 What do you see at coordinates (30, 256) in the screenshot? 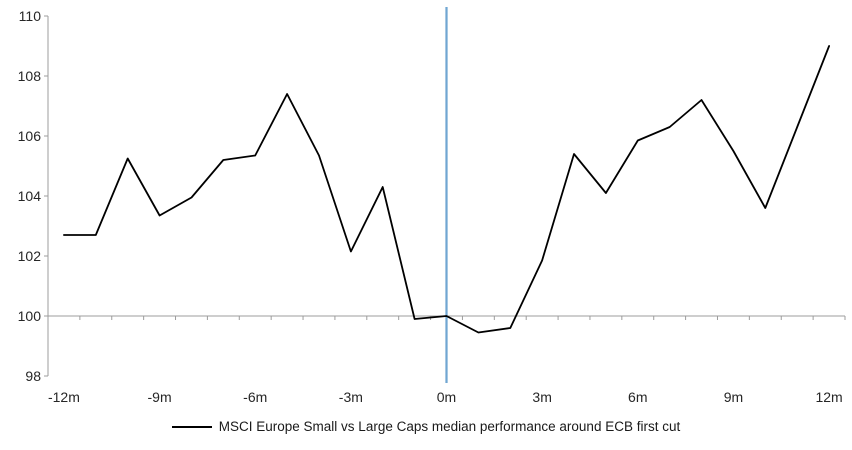
I see `y-tick-label: 102` at bounding box center [30, 256].